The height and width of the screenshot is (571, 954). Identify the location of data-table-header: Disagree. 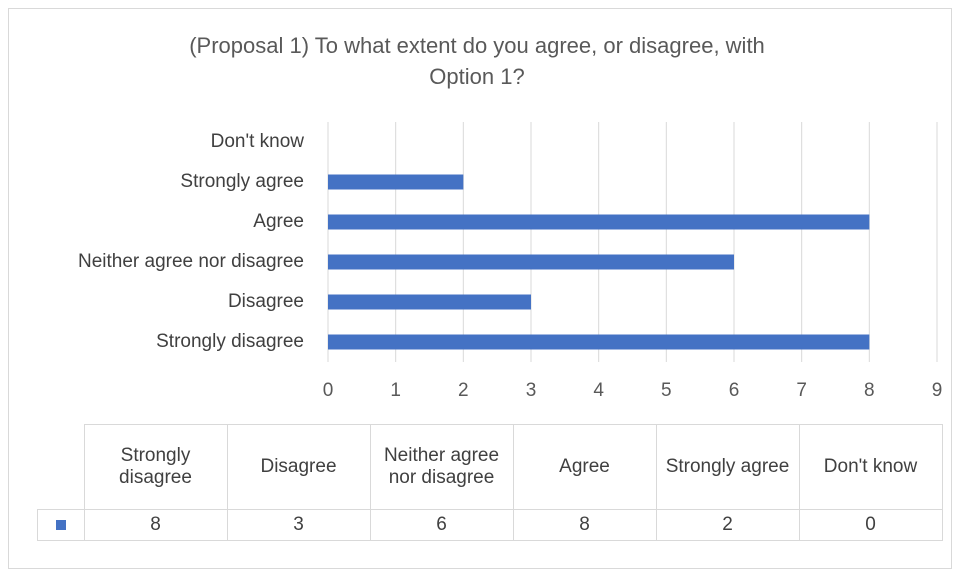
(298, 467).